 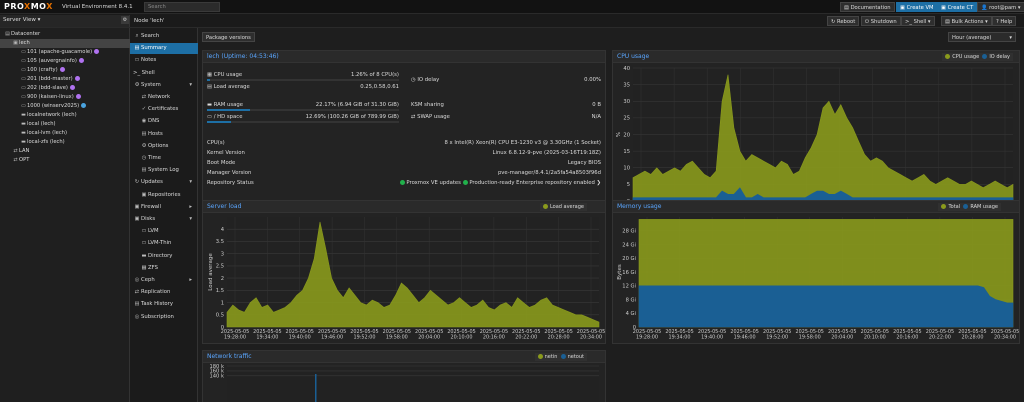 I want to click on documentation-button: ▤ Documentation, so click(x=867, y=7).